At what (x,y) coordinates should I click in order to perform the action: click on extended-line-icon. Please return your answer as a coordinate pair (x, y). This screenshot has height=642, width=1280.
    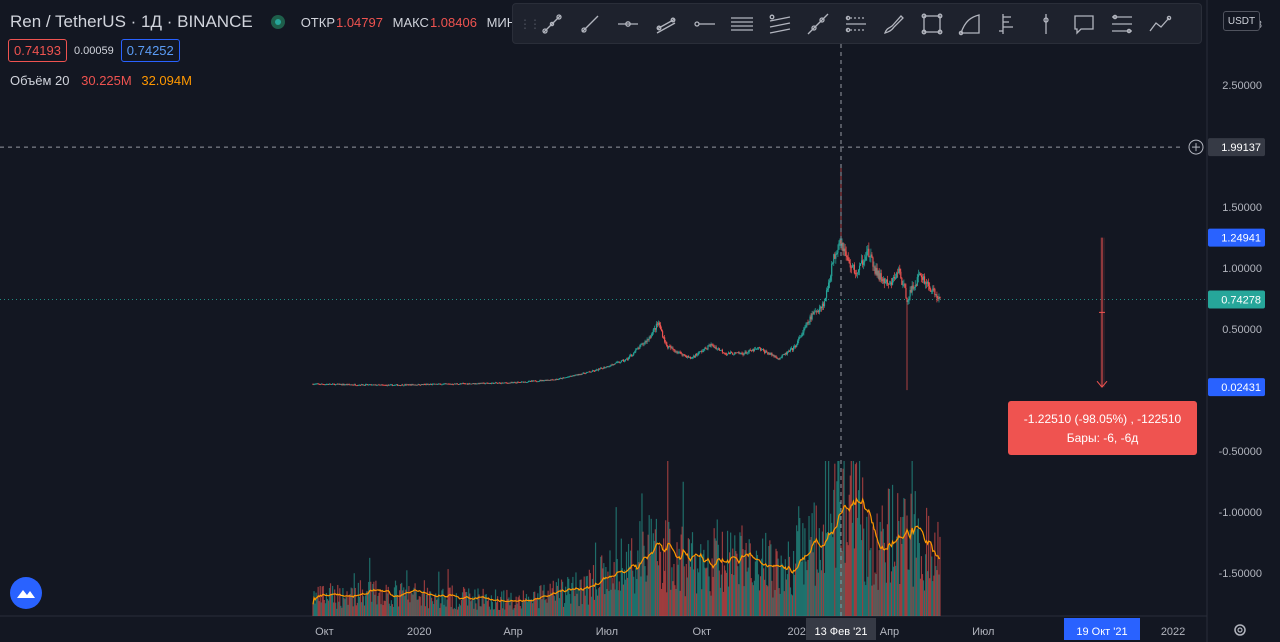
    Looking at the image, I should click on (818, 24).